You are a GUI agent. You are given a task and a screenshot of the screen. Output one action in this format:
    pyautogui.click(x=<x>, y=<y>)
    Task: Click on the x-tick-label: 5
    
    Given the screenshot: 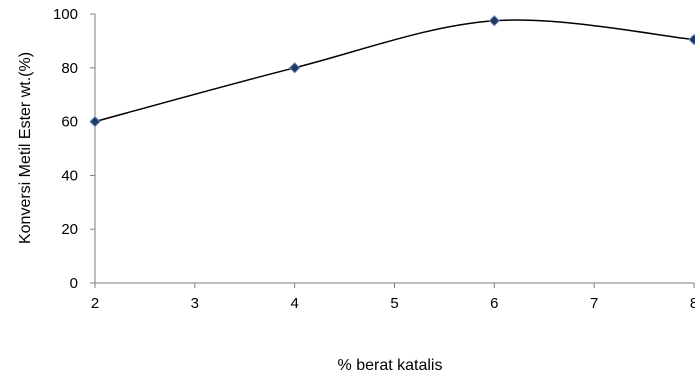 What is the action you would take?
    pyautogui.click(x=394, y=303)
    